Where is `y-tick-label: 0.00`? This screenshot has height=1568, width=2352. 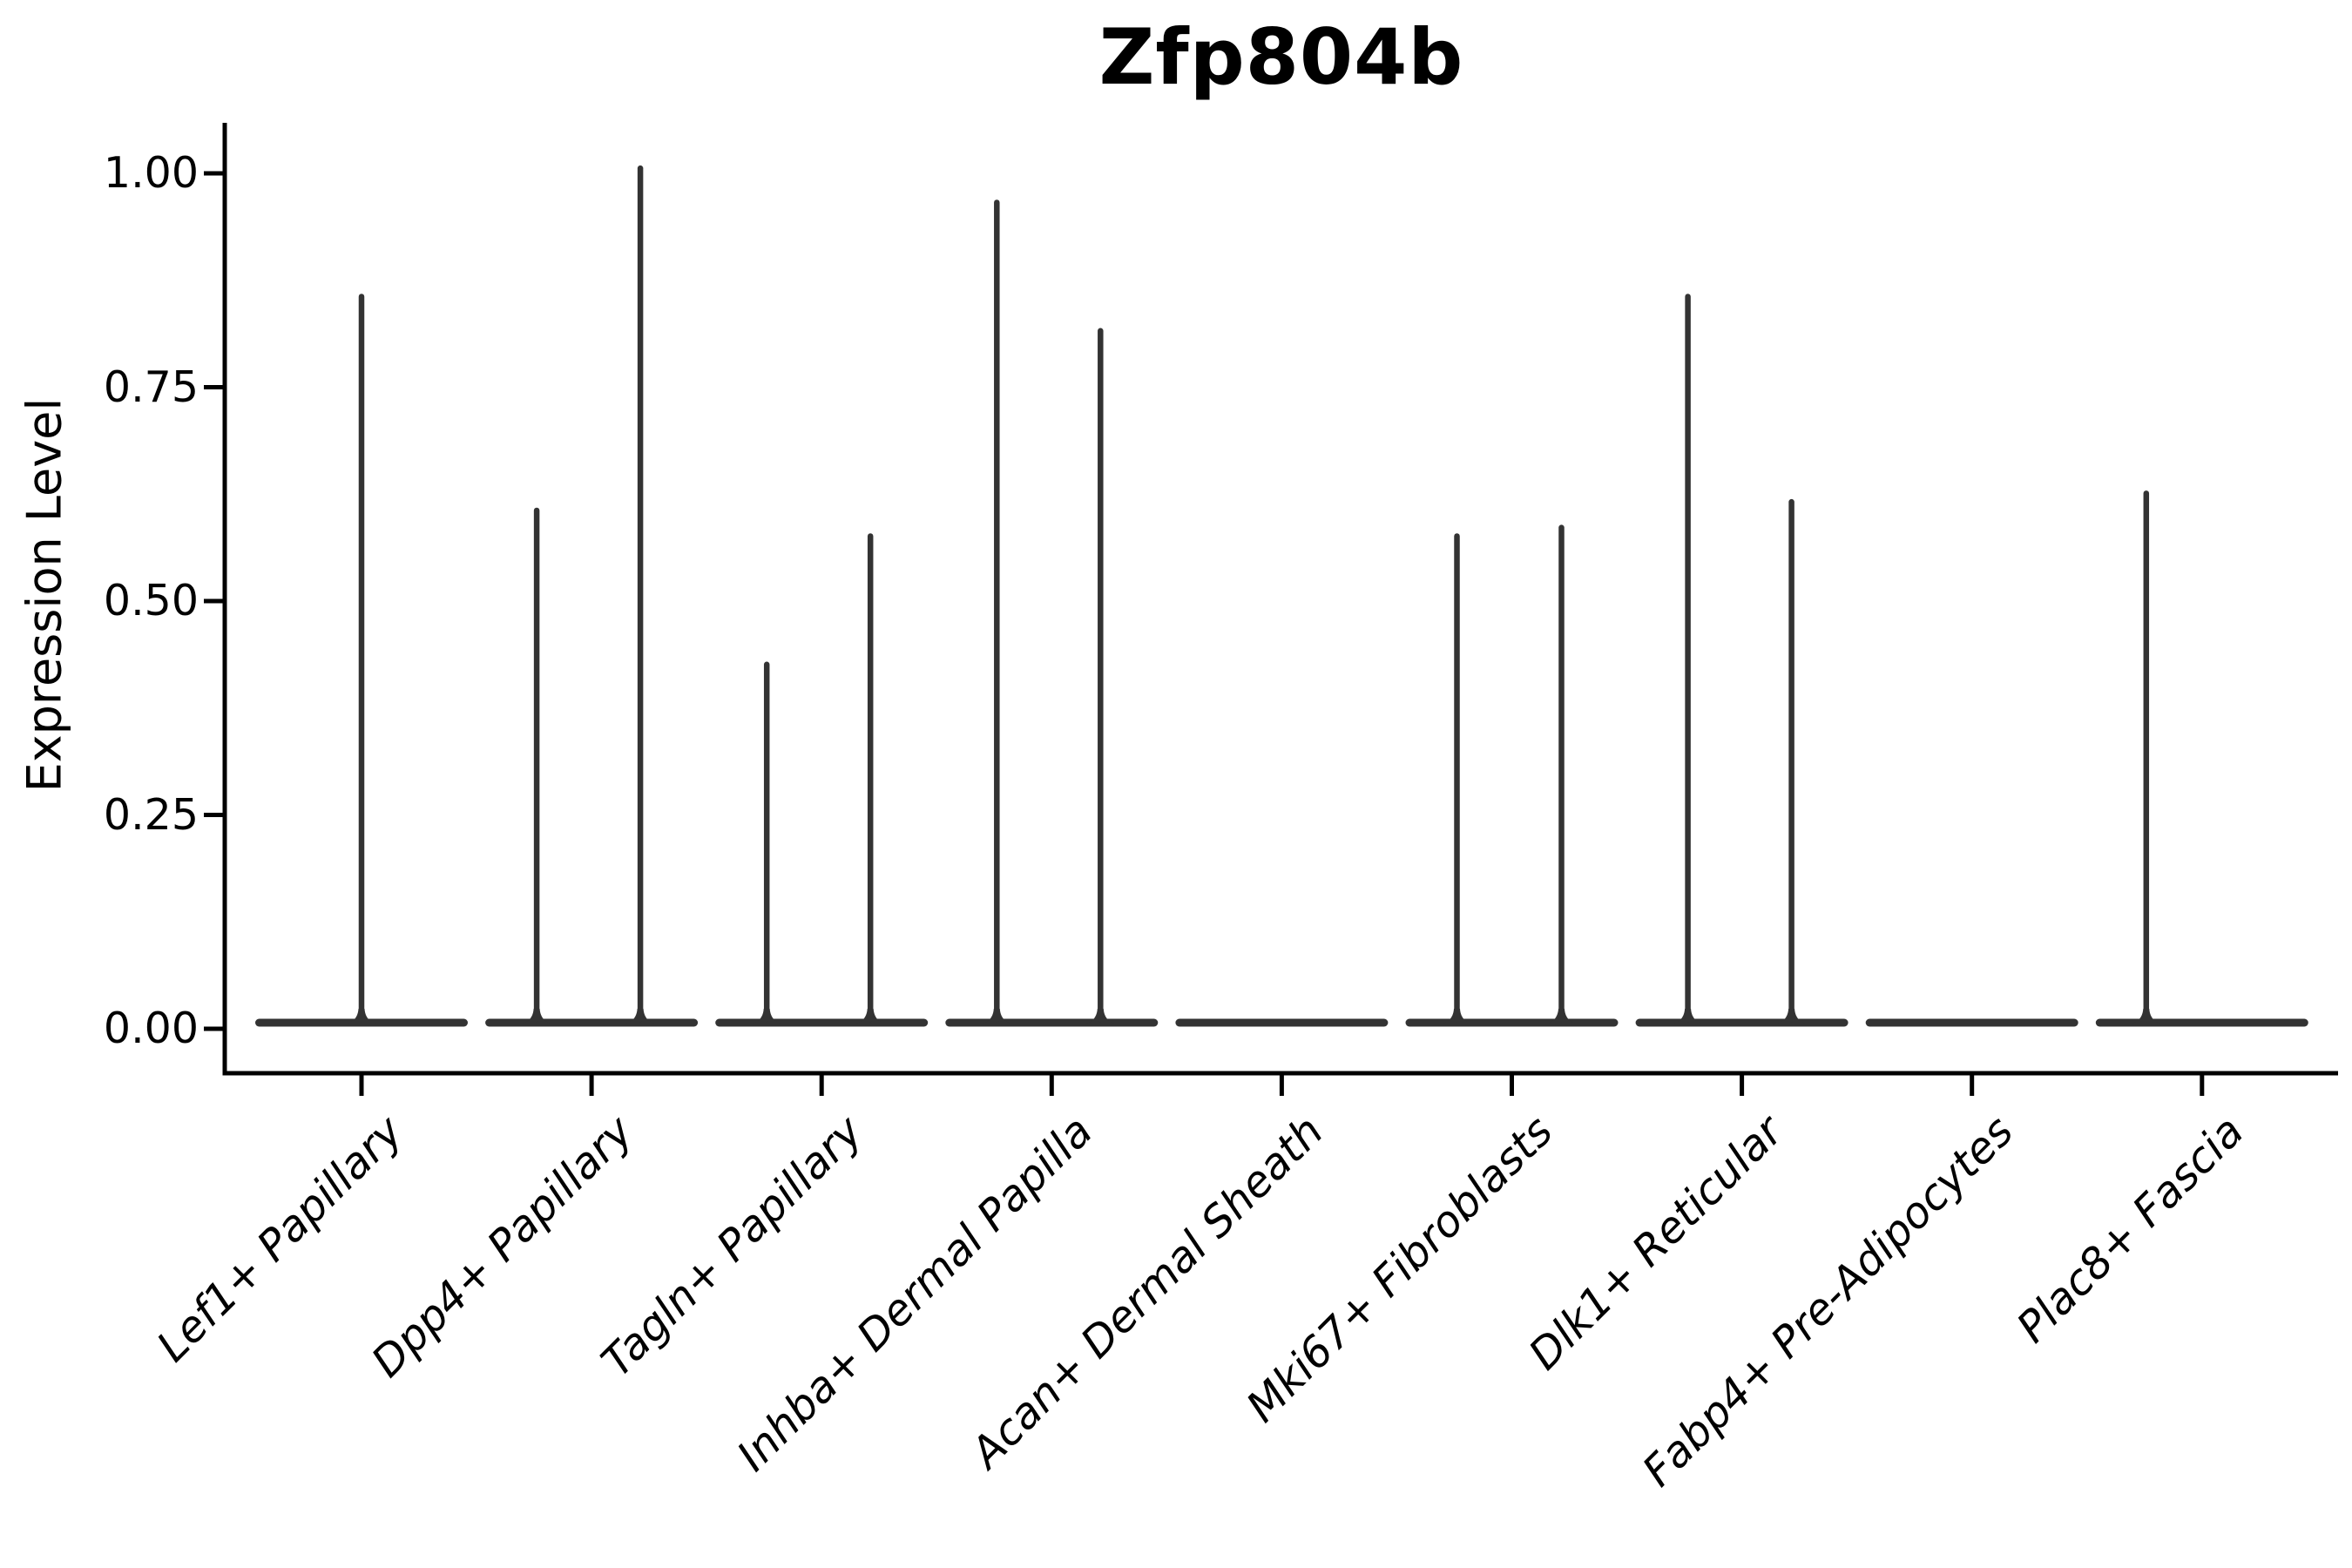 y-tick-label: 0.00 is located at coordinates (151, 1028).